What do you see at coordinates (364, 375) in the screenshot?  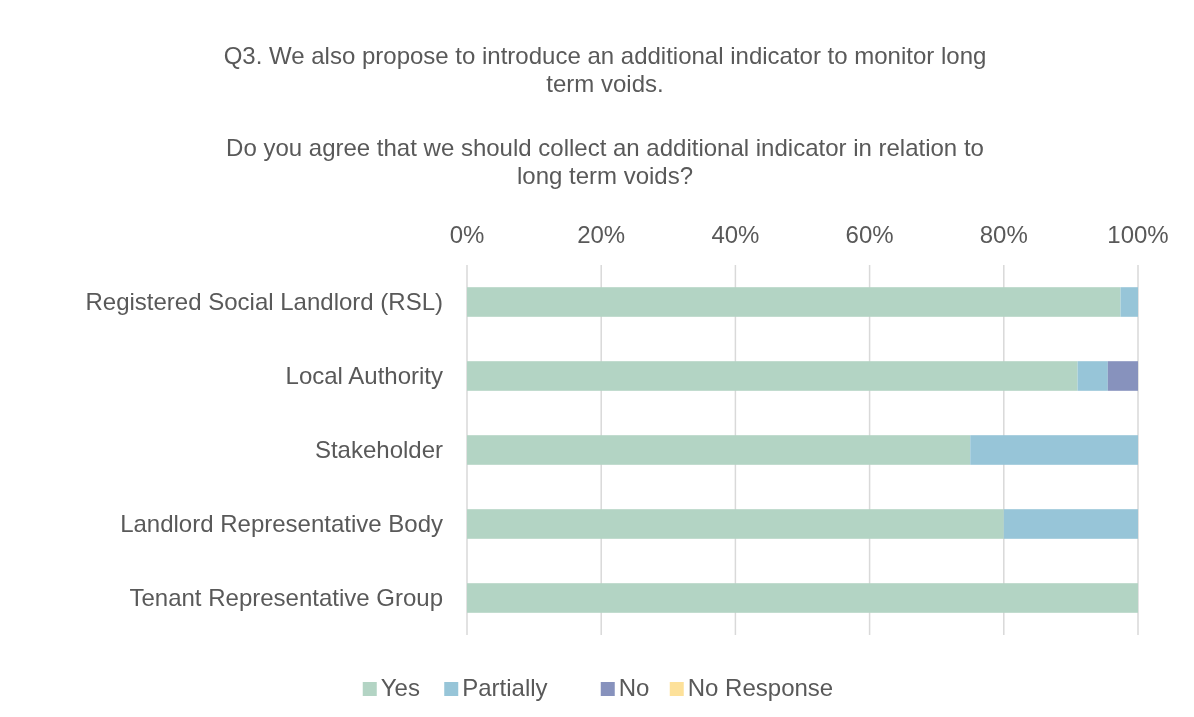 I see `y-tick-label: Local Authority` at bounding box center [364, 375].